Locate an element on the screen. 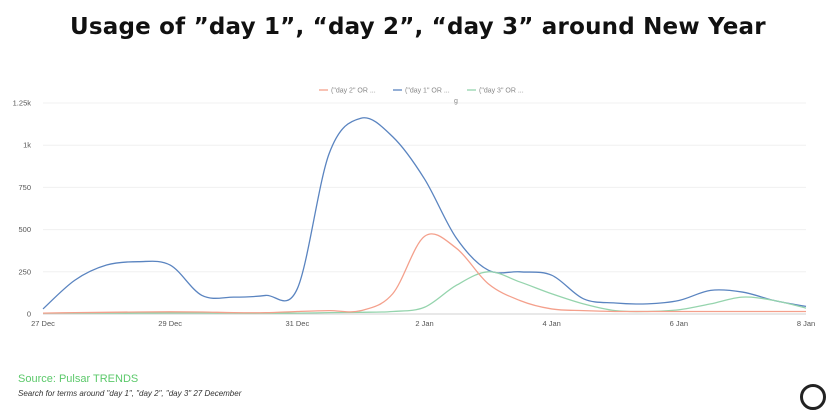 Image resolution: width=840 pixels, height=410 pixels. x-tick-label: 6 Jan is located at coordinates (679, 323).